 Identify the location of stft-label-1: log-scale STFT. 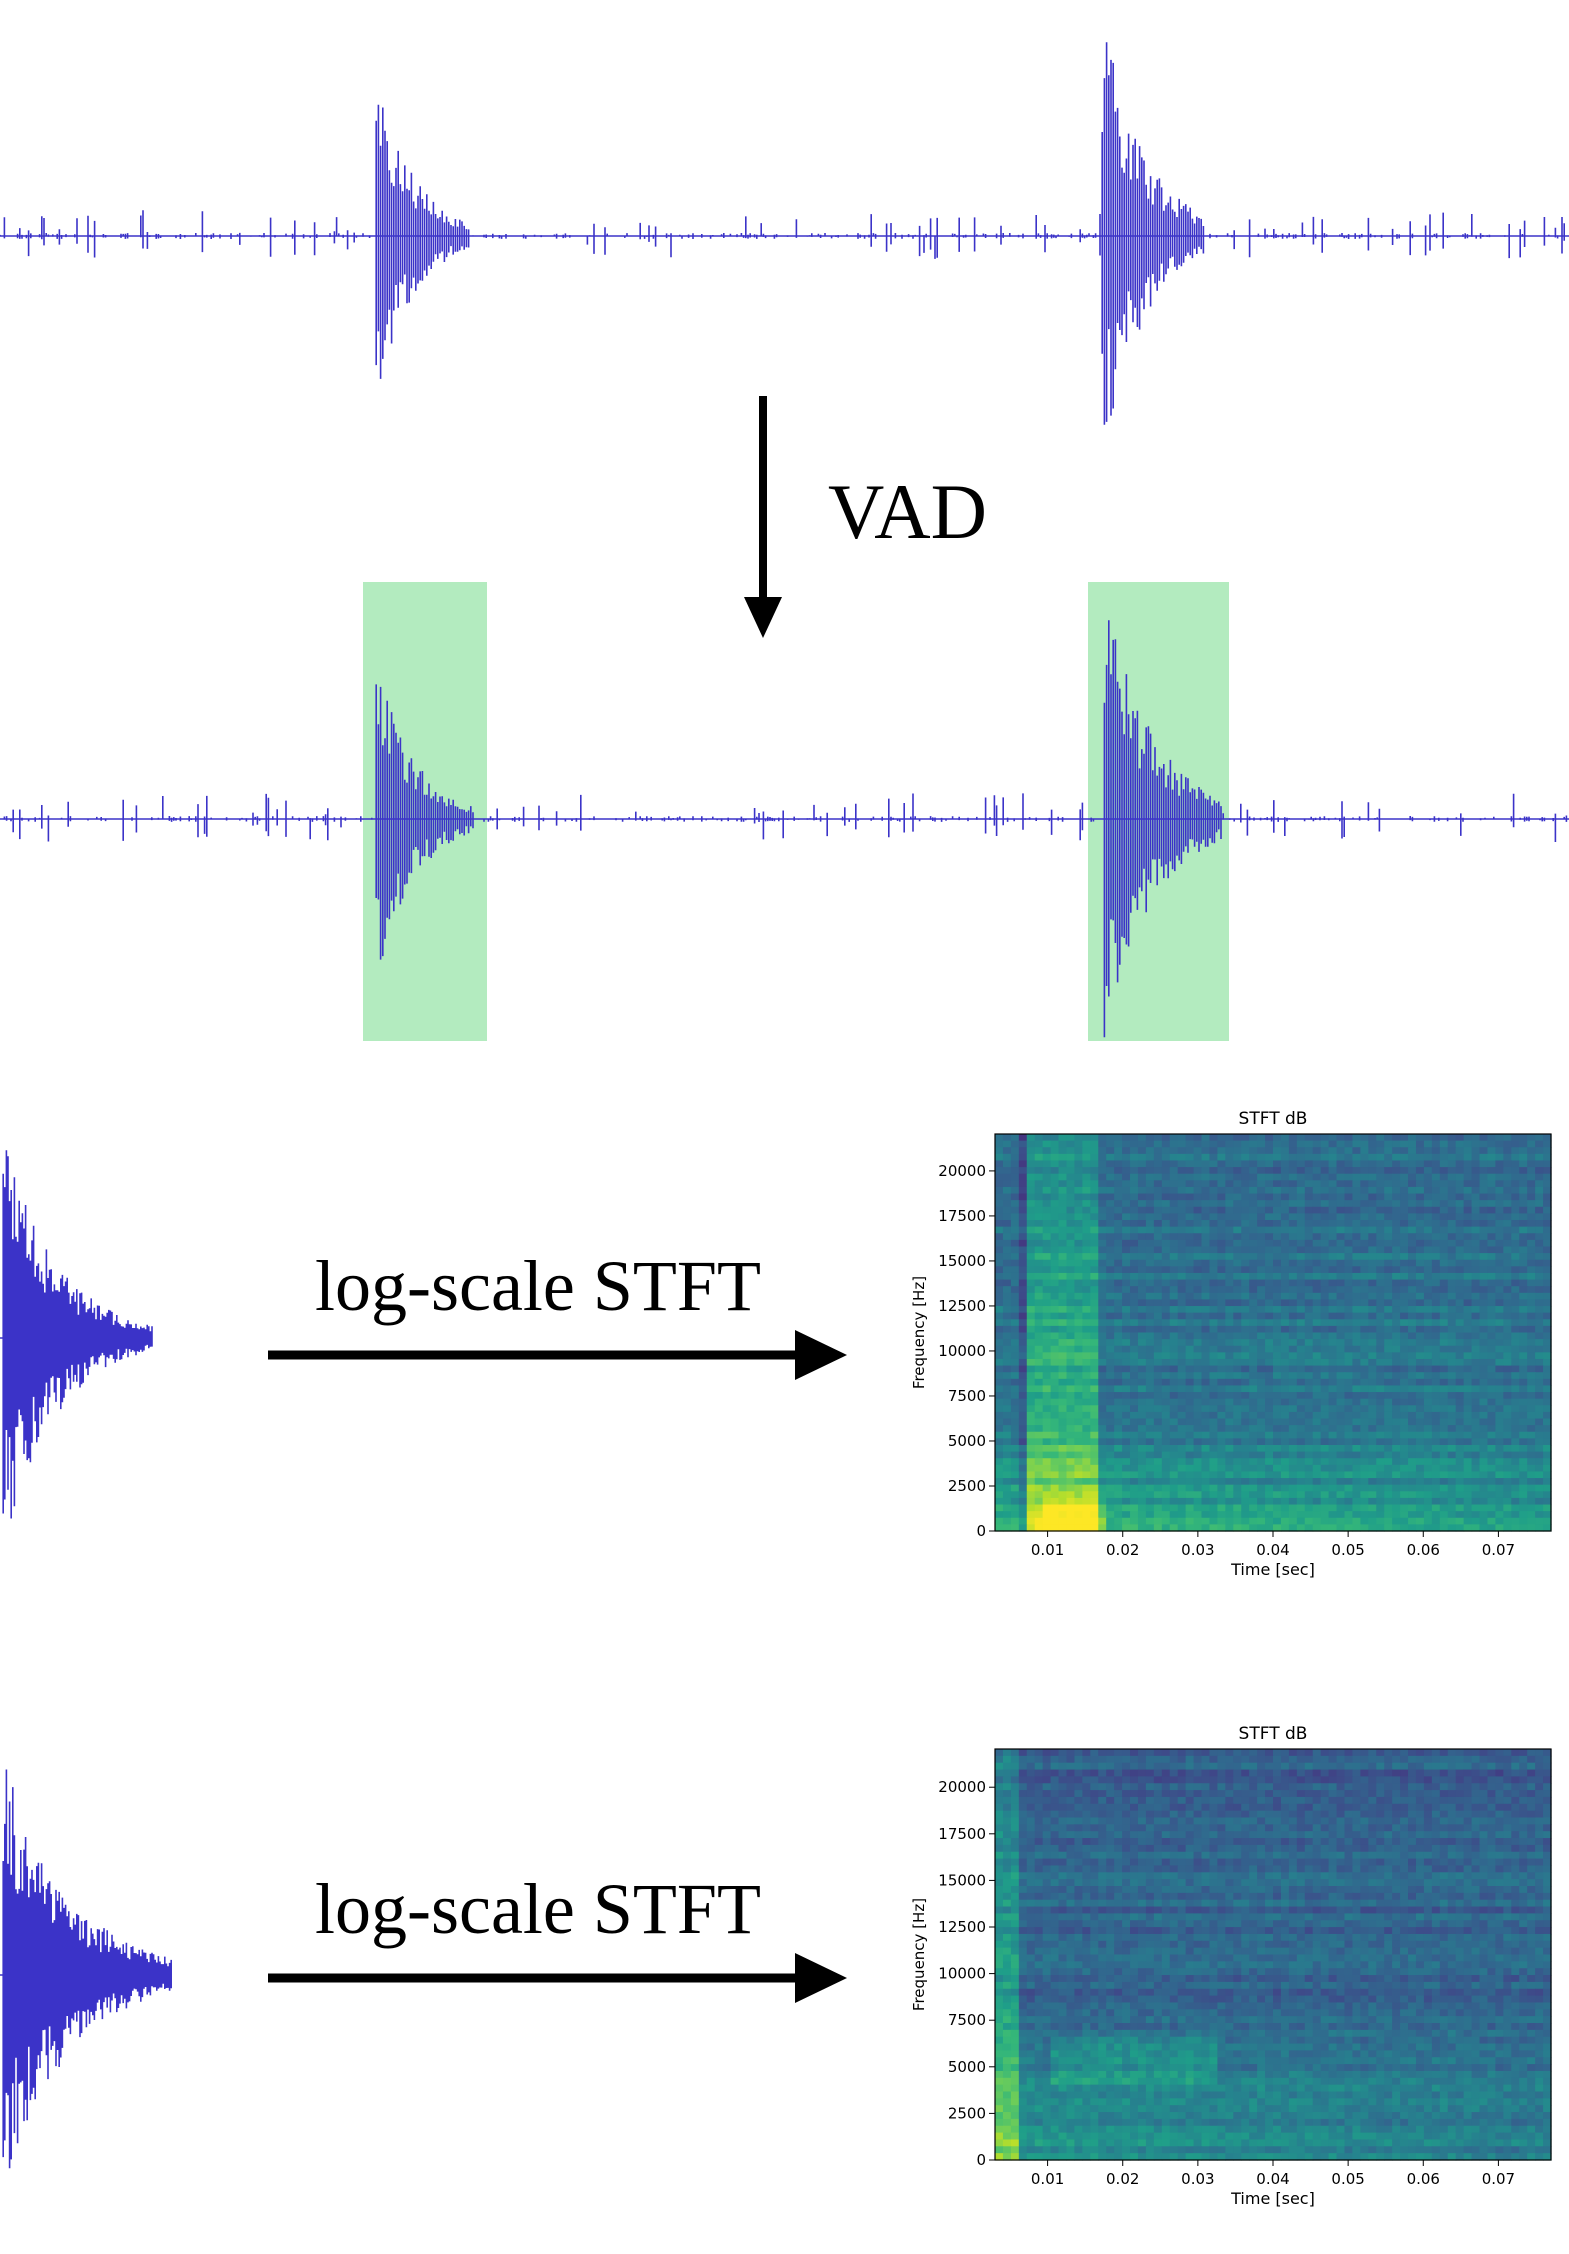
(538, 1286).